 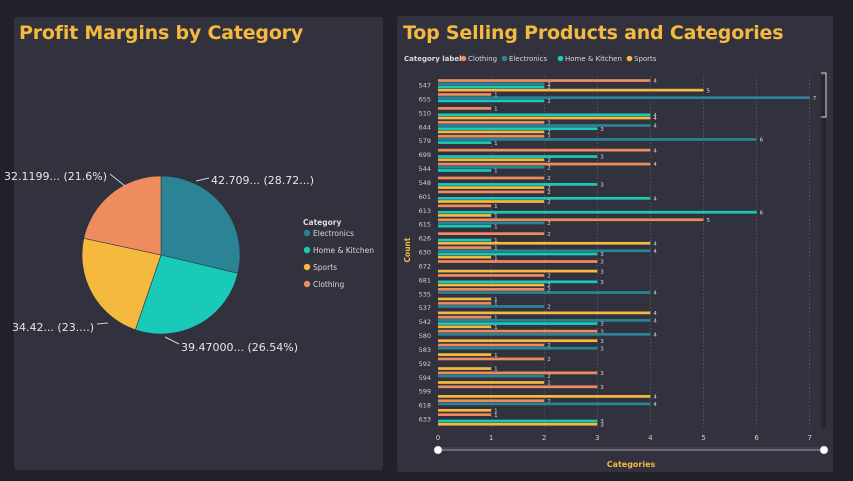 I want to click on bar-legend-label: Sports, so click(x=645, y=59).